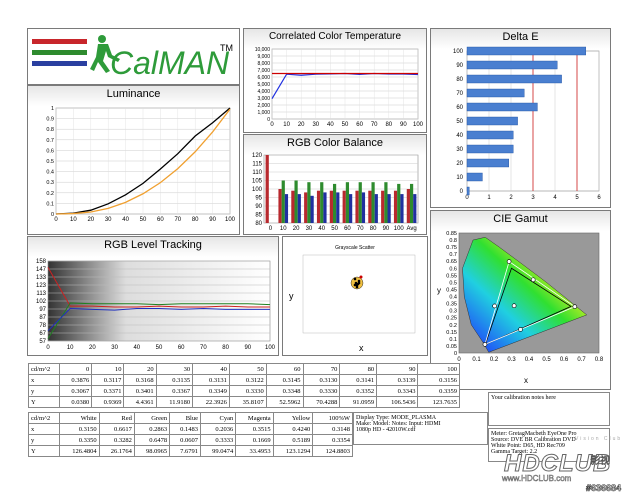 The width and height of the screenshot is (640, 495). I want to click on table-cell: 26.1764, so click(116, 451).